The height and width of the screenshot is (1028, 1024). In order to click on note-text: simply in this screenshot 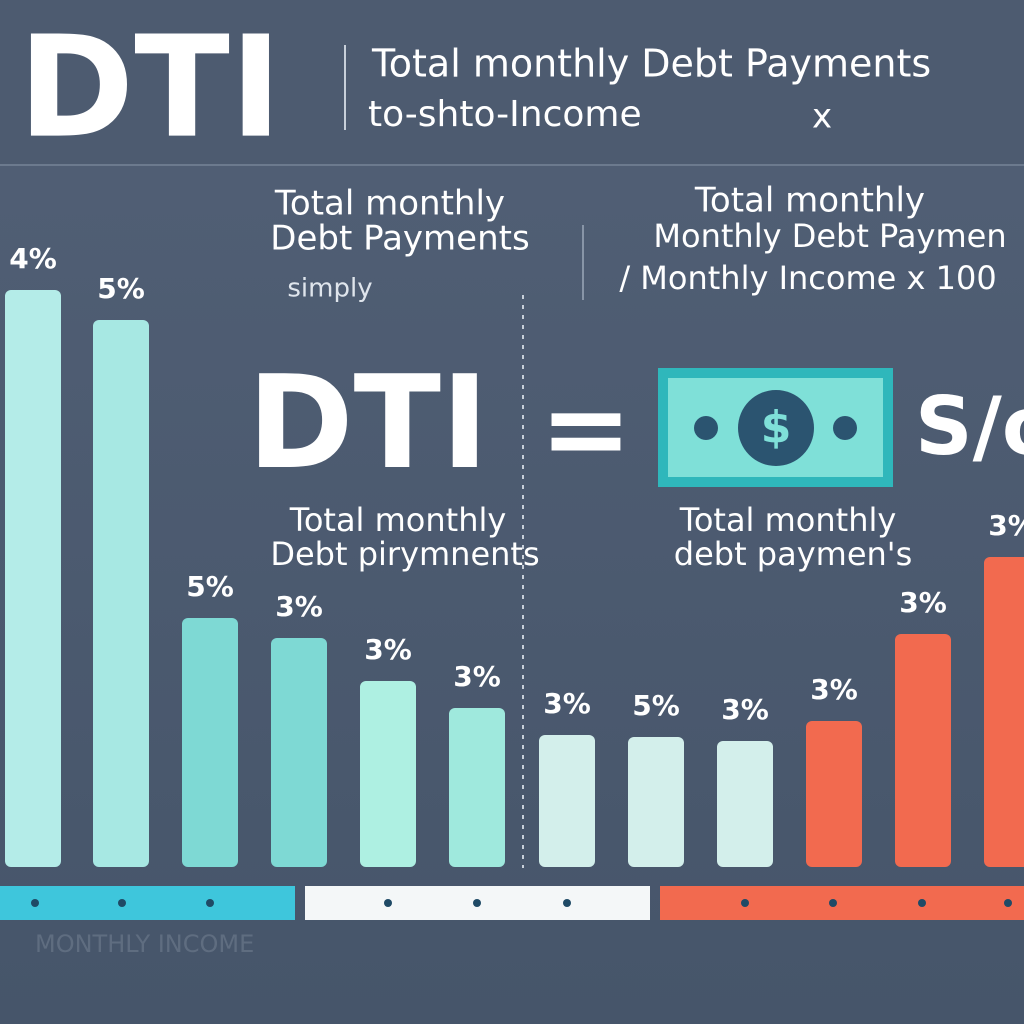, I will do `click(329, 289)`.